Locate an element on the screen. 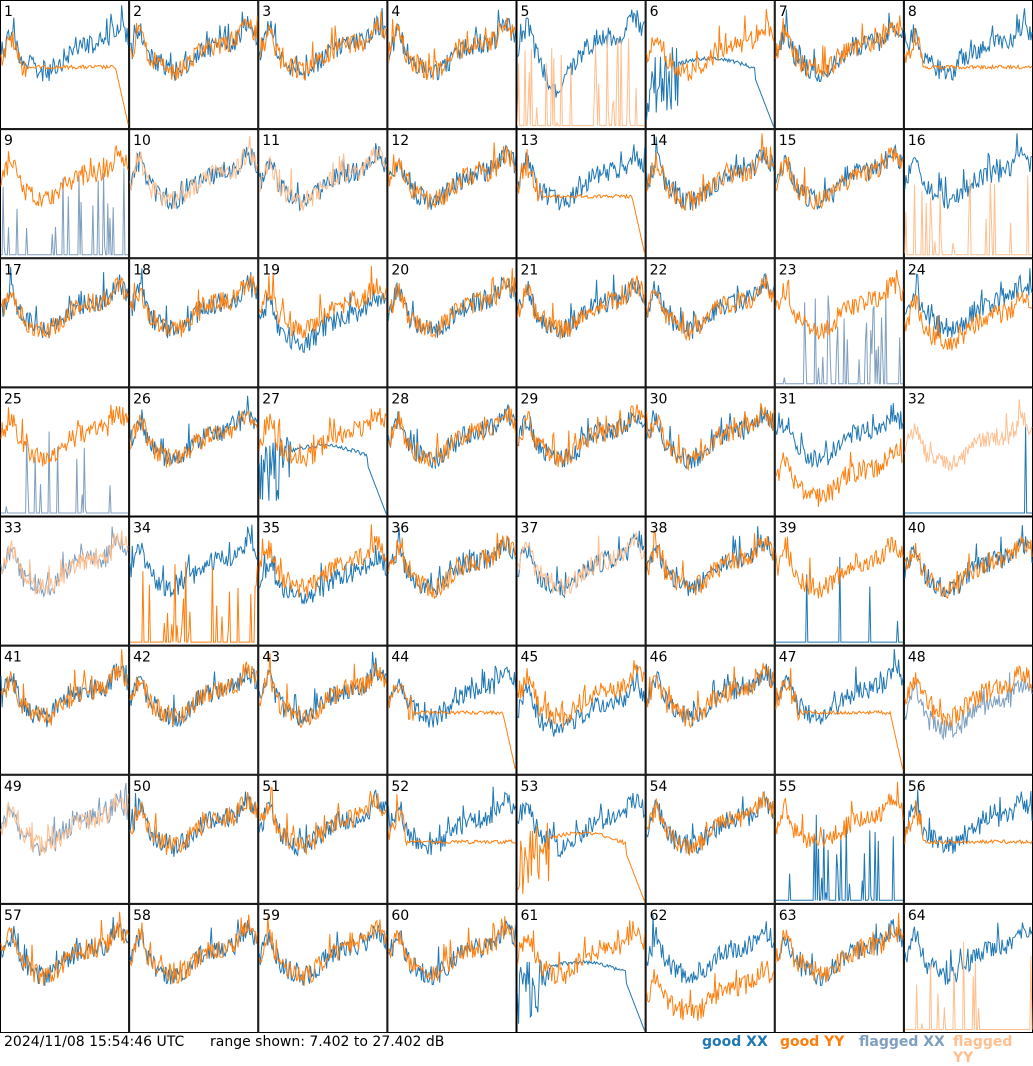  panel-label: 4 is located at coordinates (395, 12).